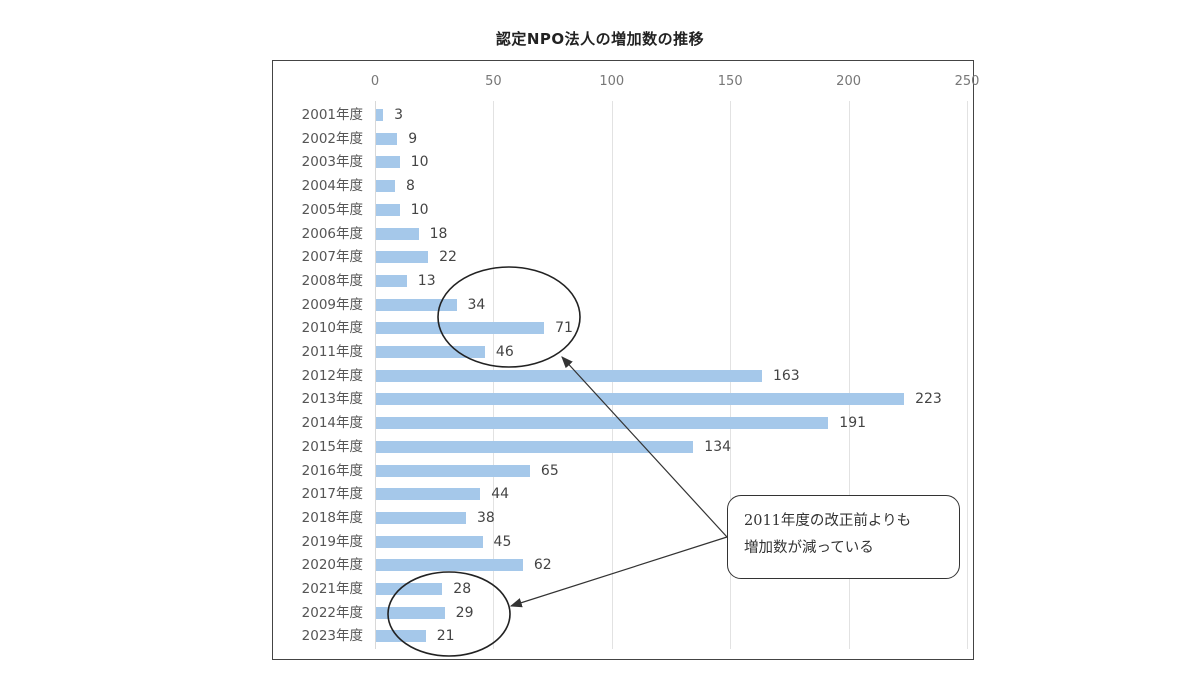 Image resolution: width=1200 pixels, height=675 pixels. What do you see at coordinates (332, 280) in the screenshot?
I see `category-label: 2008年度` at bounding box center [332, 280].